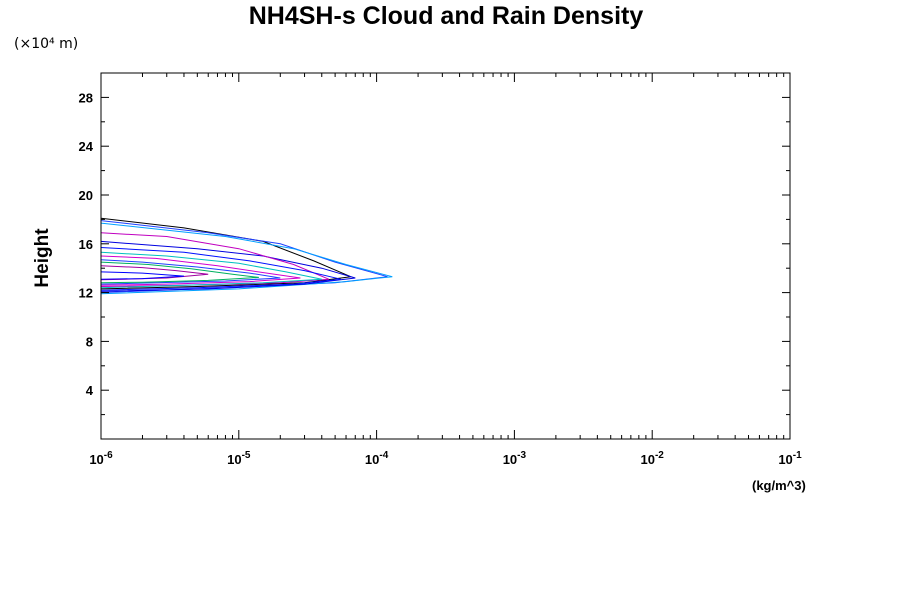 The height and width of the screenshot is (600, 900). Describe the element at coordinates (86, 146) in the screenshot. I see `y-tick-label: 24` at that location.